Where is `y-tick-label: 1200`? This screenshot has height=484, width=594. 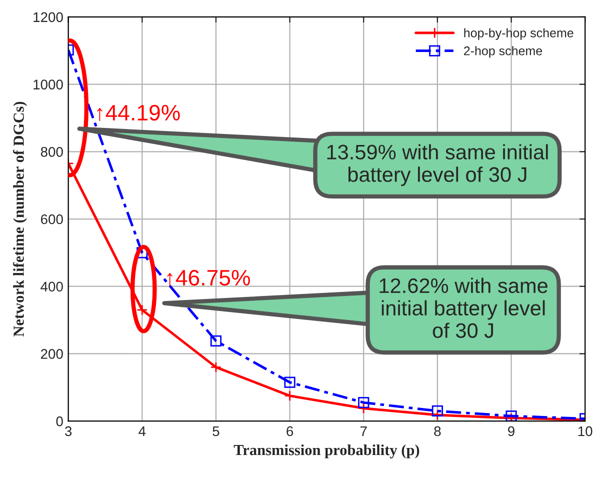
y-tick-label: 1200 is located at coordinates (48, 17).